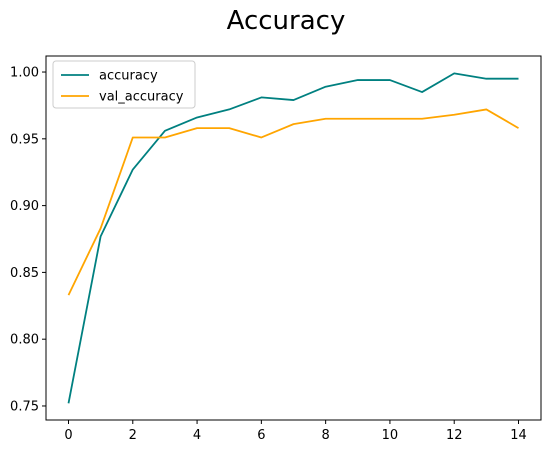 The height and width of the screenshot is (458, 549). Describe the element at coordinates (141, 97) in the screenshot. I see `legend-label-val_accuracy: val_accuracy` at that location.